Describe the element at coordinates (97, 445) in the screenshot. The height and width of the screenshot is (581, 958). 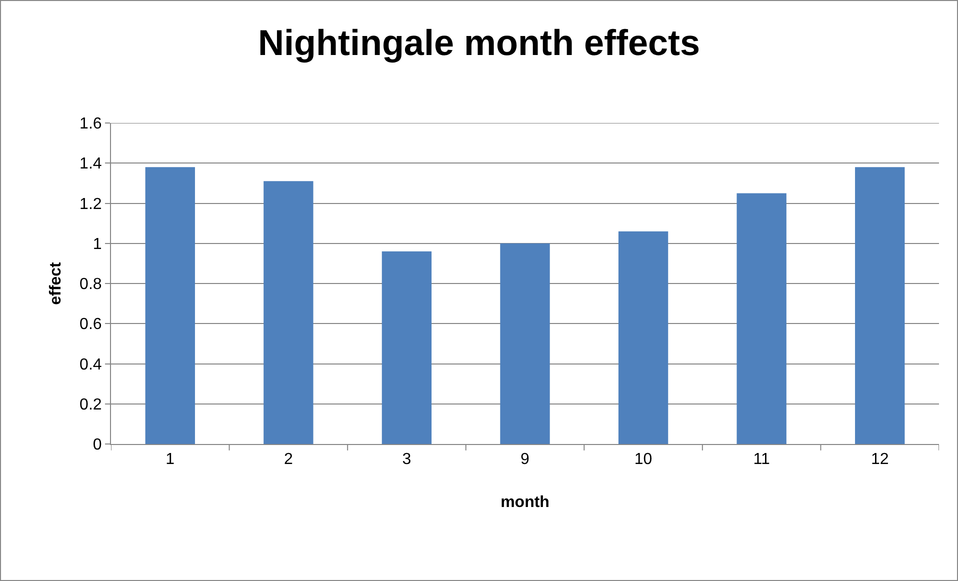
I see `y-tick-label: 0` at that location.